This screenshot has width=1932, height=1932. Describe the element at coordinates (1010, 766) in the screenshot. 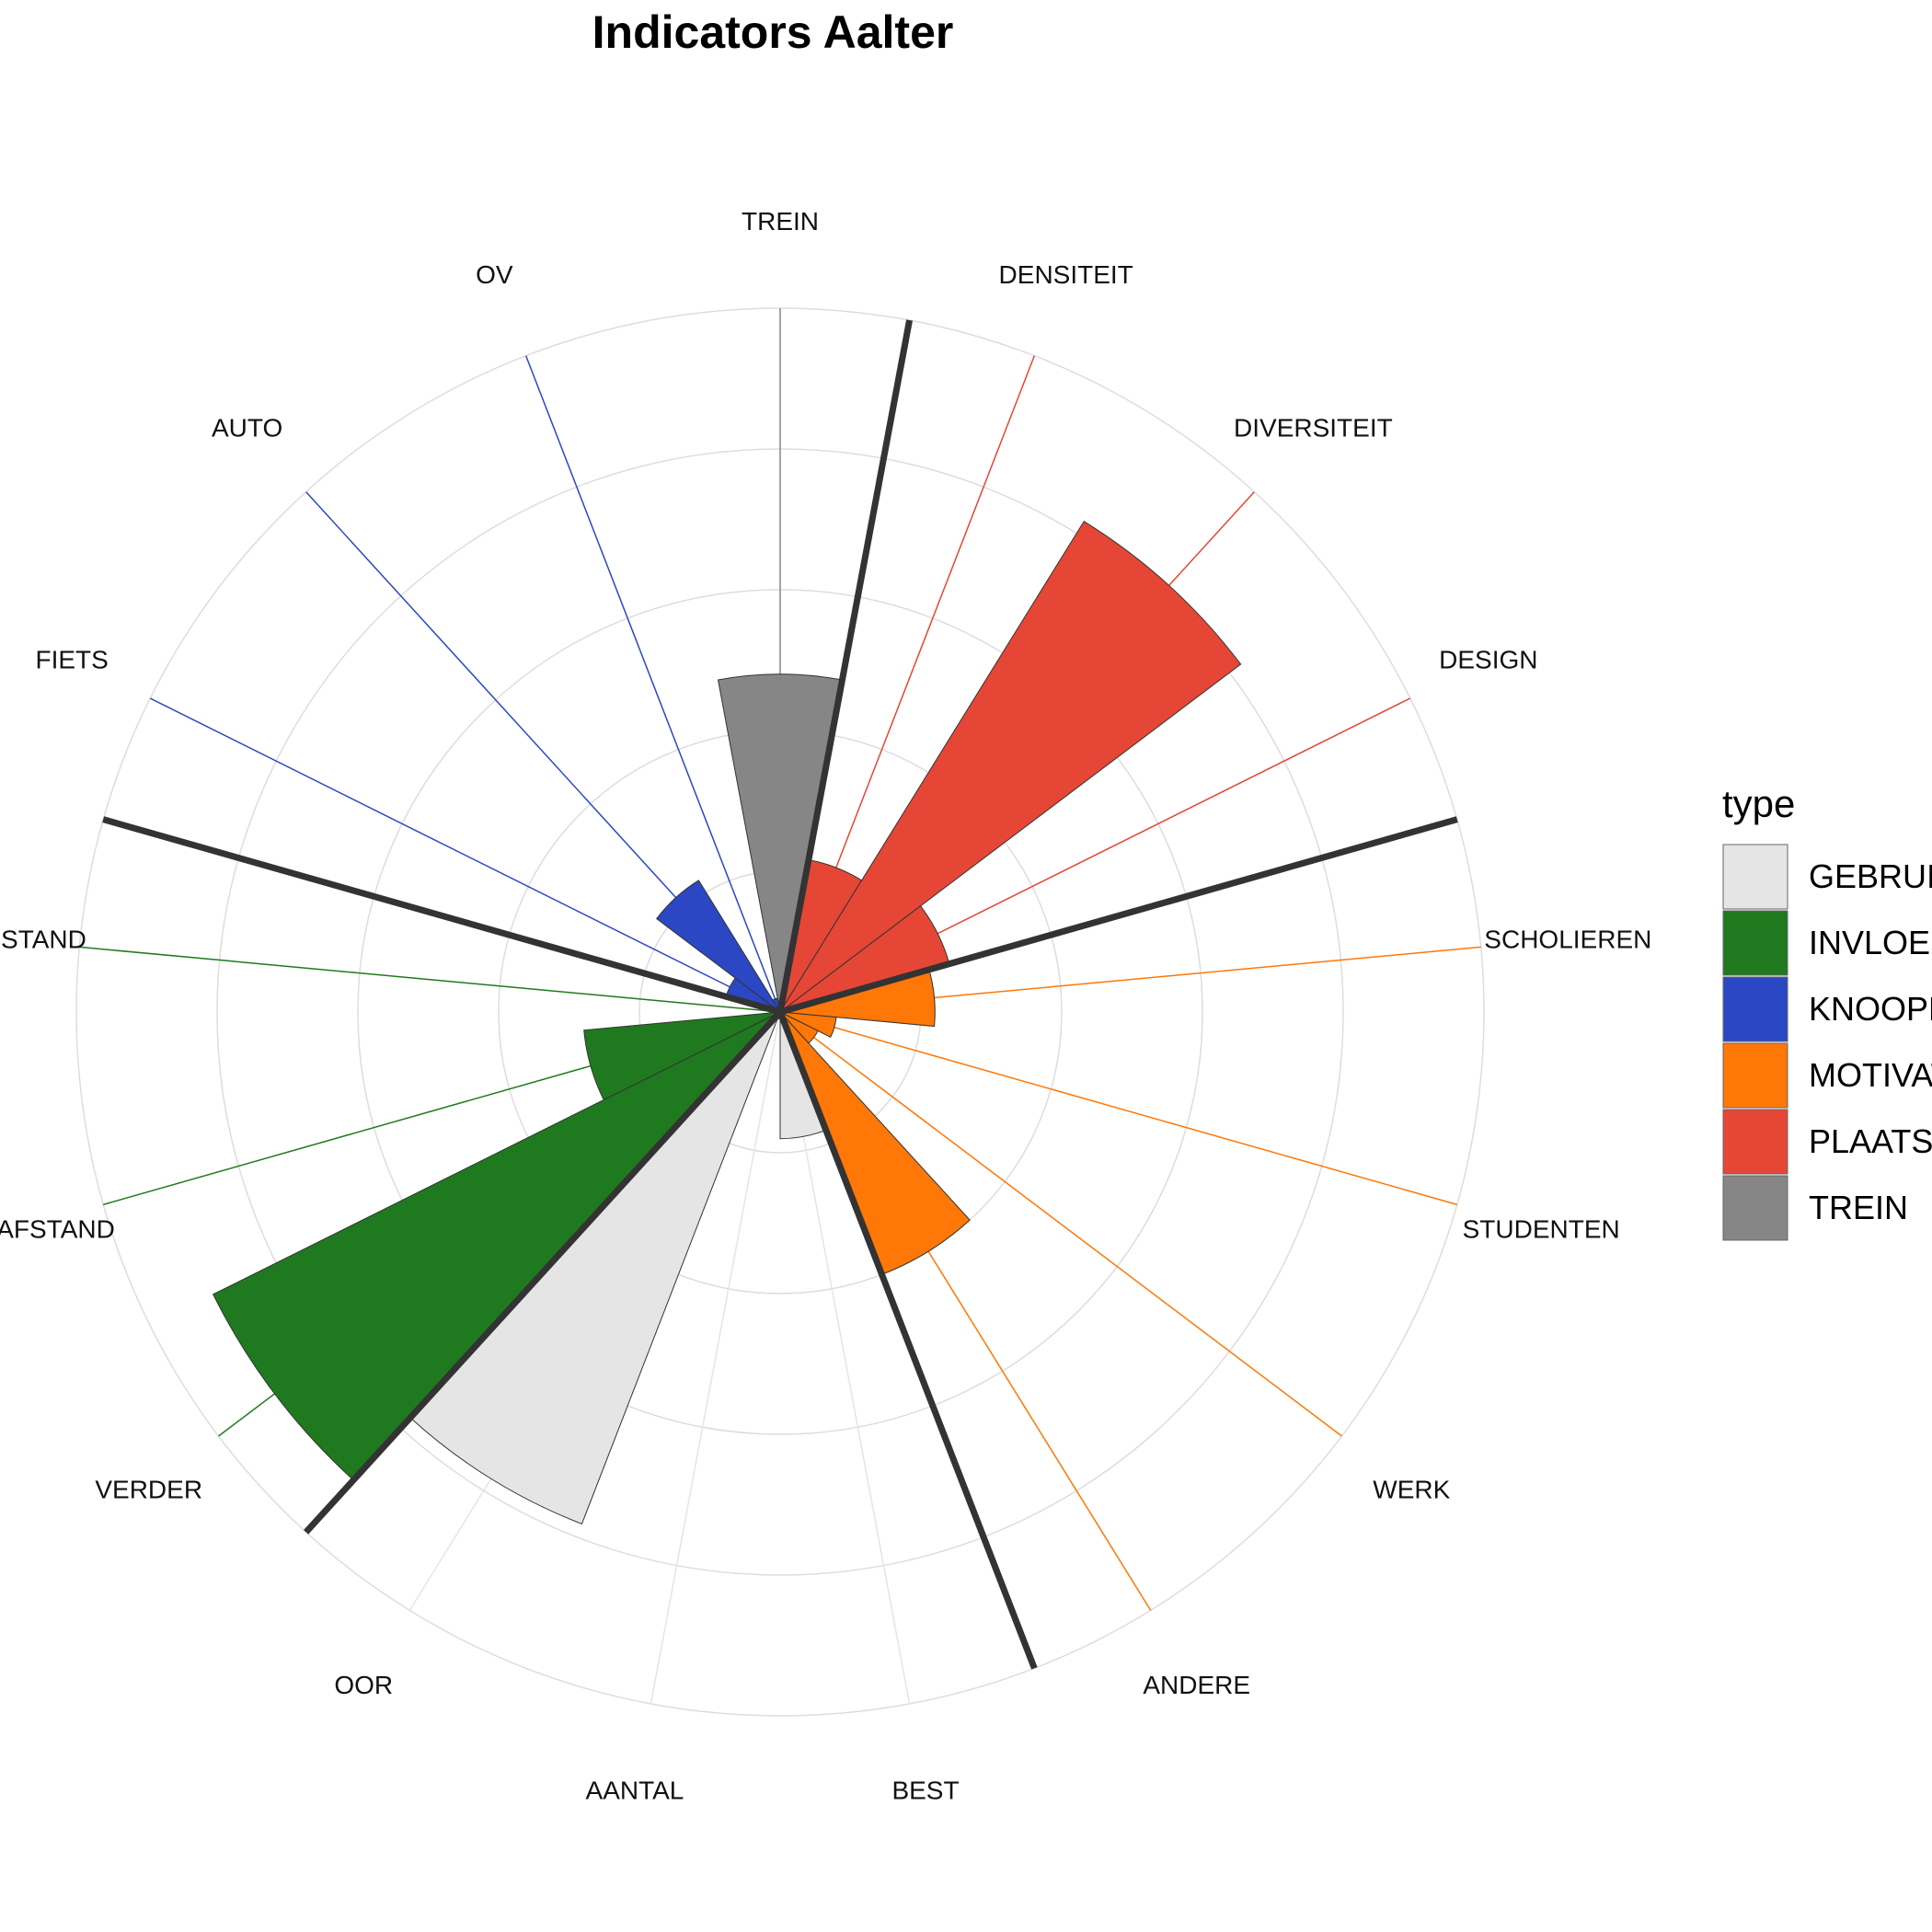

I see `bar-diversiteit` at that location.